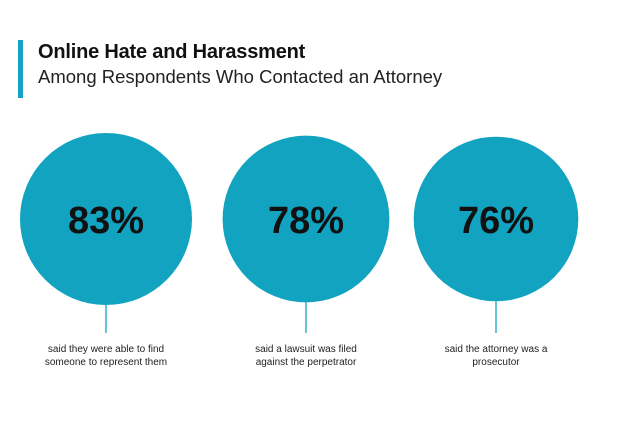 This screenshot has height=429, width=620. What do you see at coordinates (20, 69) in the screenshot?
I see `title-accent-bar` at bounding box center [20, 69].